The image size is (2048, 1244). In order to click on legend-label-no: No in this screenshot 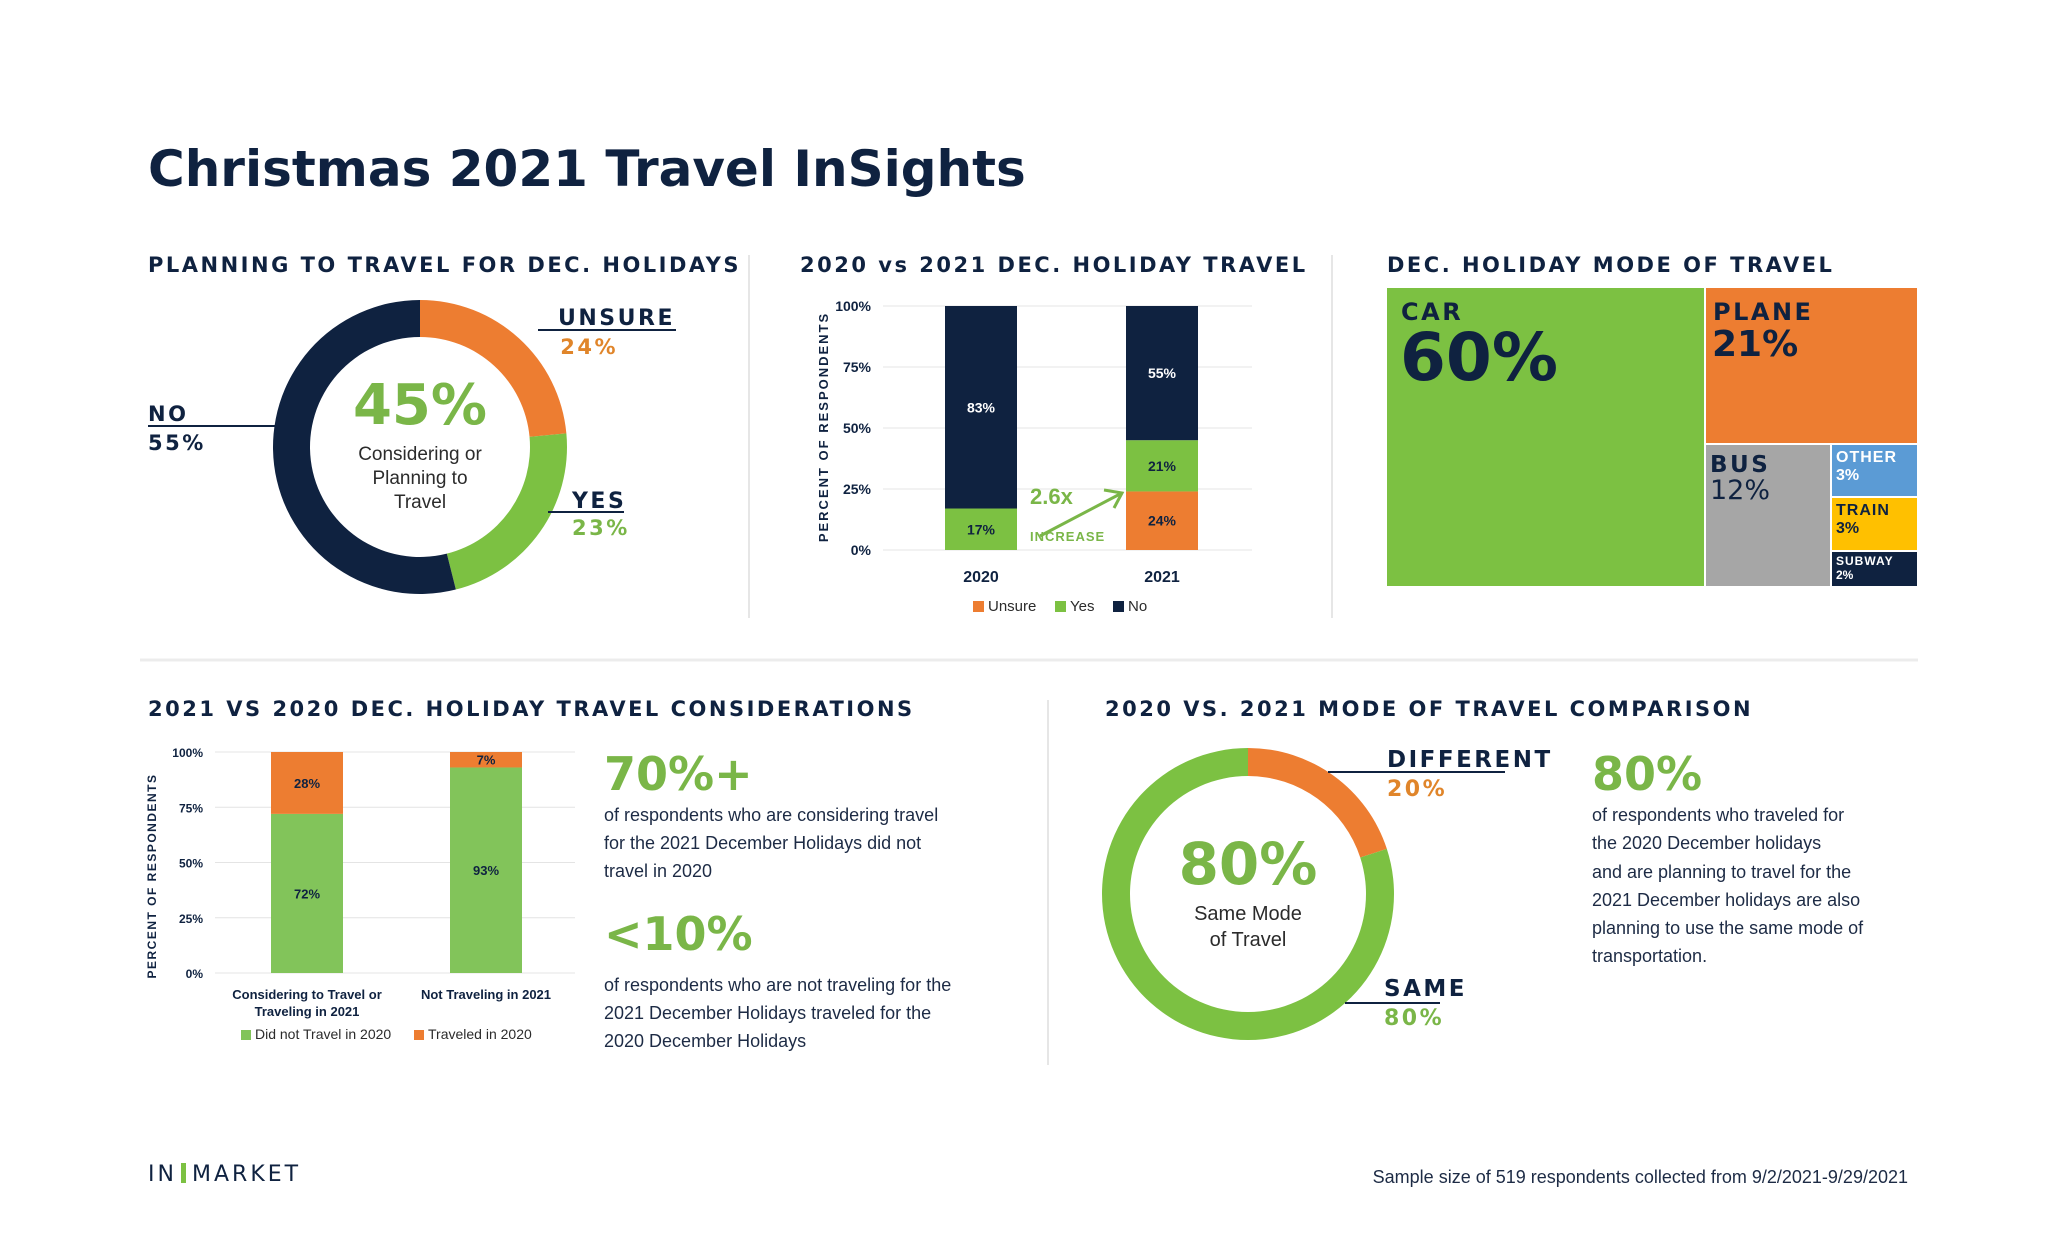, I will do `click(1137, 606)`.